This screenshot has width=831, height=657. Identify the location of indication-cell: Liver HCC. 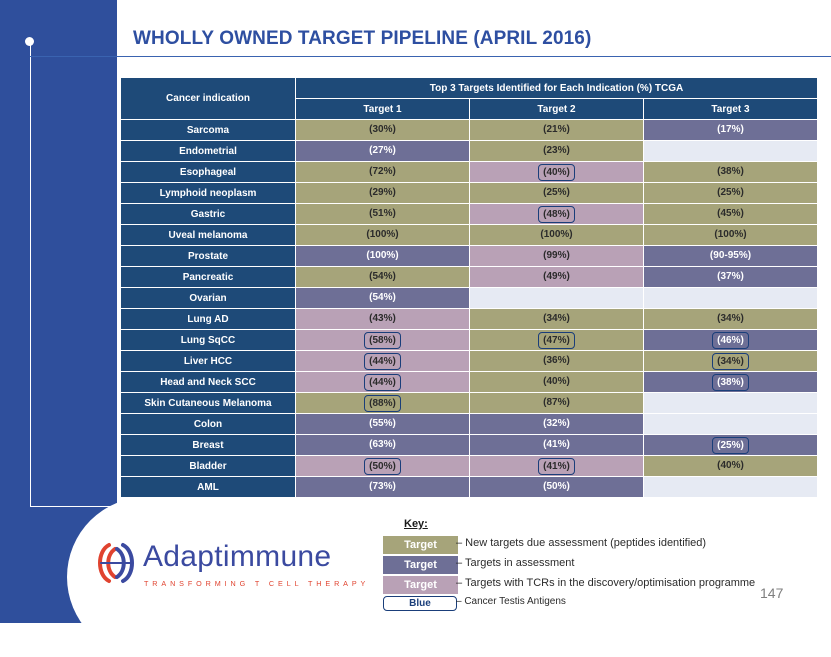
(208, 361).